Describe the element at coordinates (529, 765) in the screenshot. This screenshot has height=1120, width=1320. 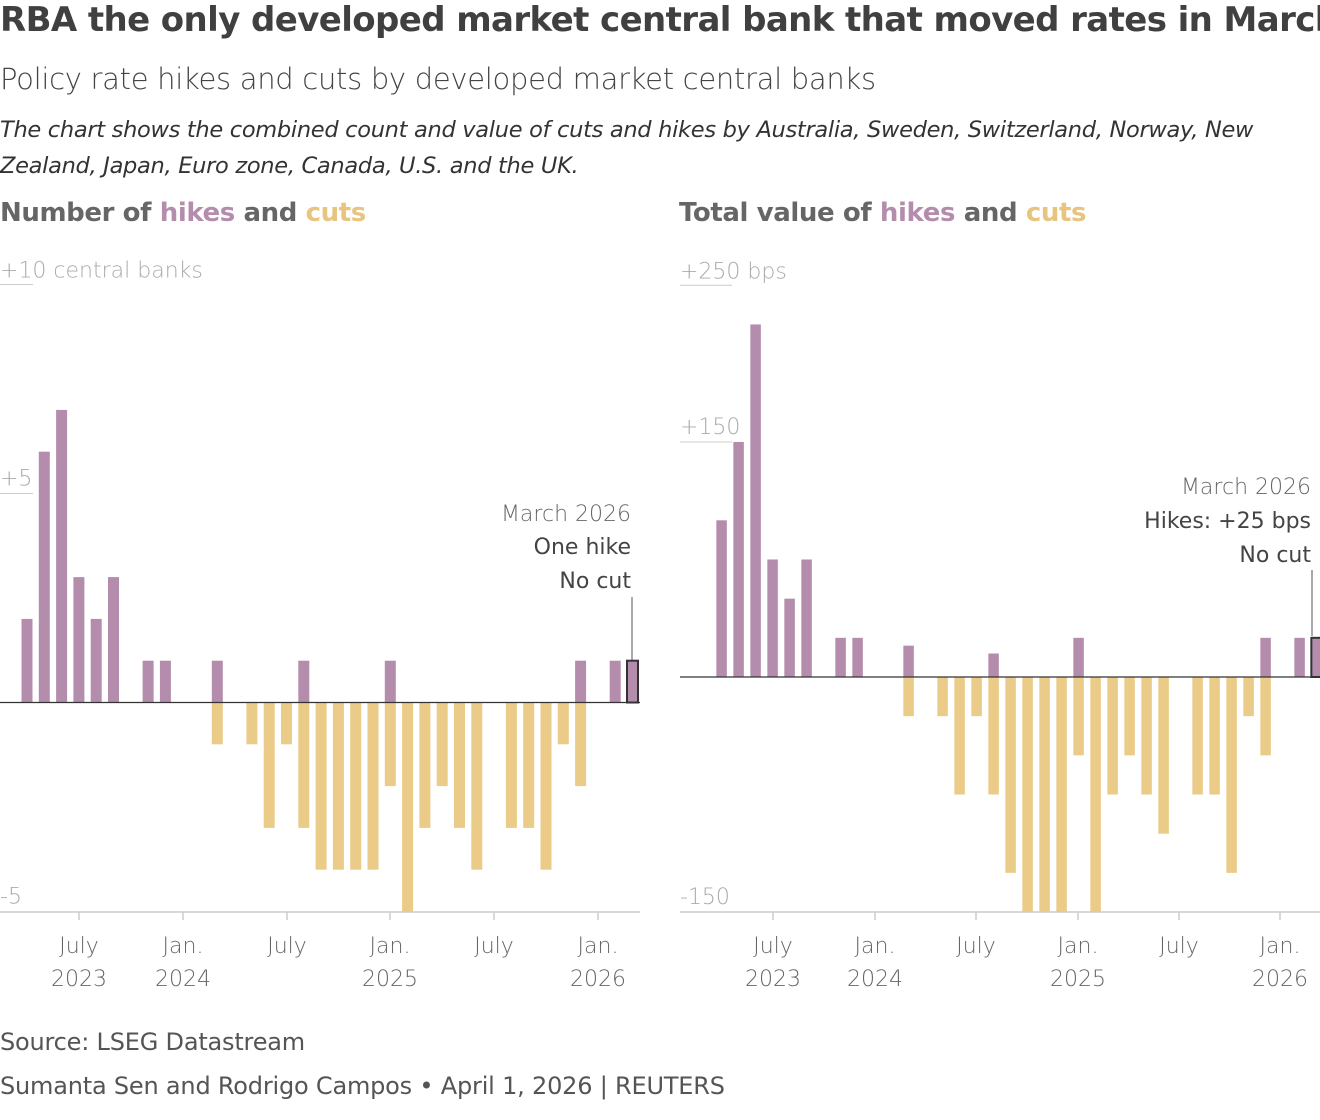
I see `cut-bar-sep-2025` at that location.